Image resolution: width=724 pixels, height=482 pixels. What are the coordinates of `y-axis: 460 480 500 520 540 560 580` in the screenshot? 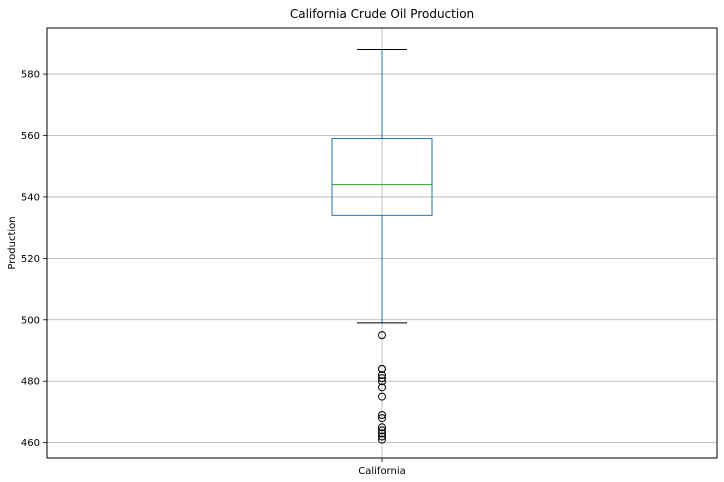 It's located at (34, 259).